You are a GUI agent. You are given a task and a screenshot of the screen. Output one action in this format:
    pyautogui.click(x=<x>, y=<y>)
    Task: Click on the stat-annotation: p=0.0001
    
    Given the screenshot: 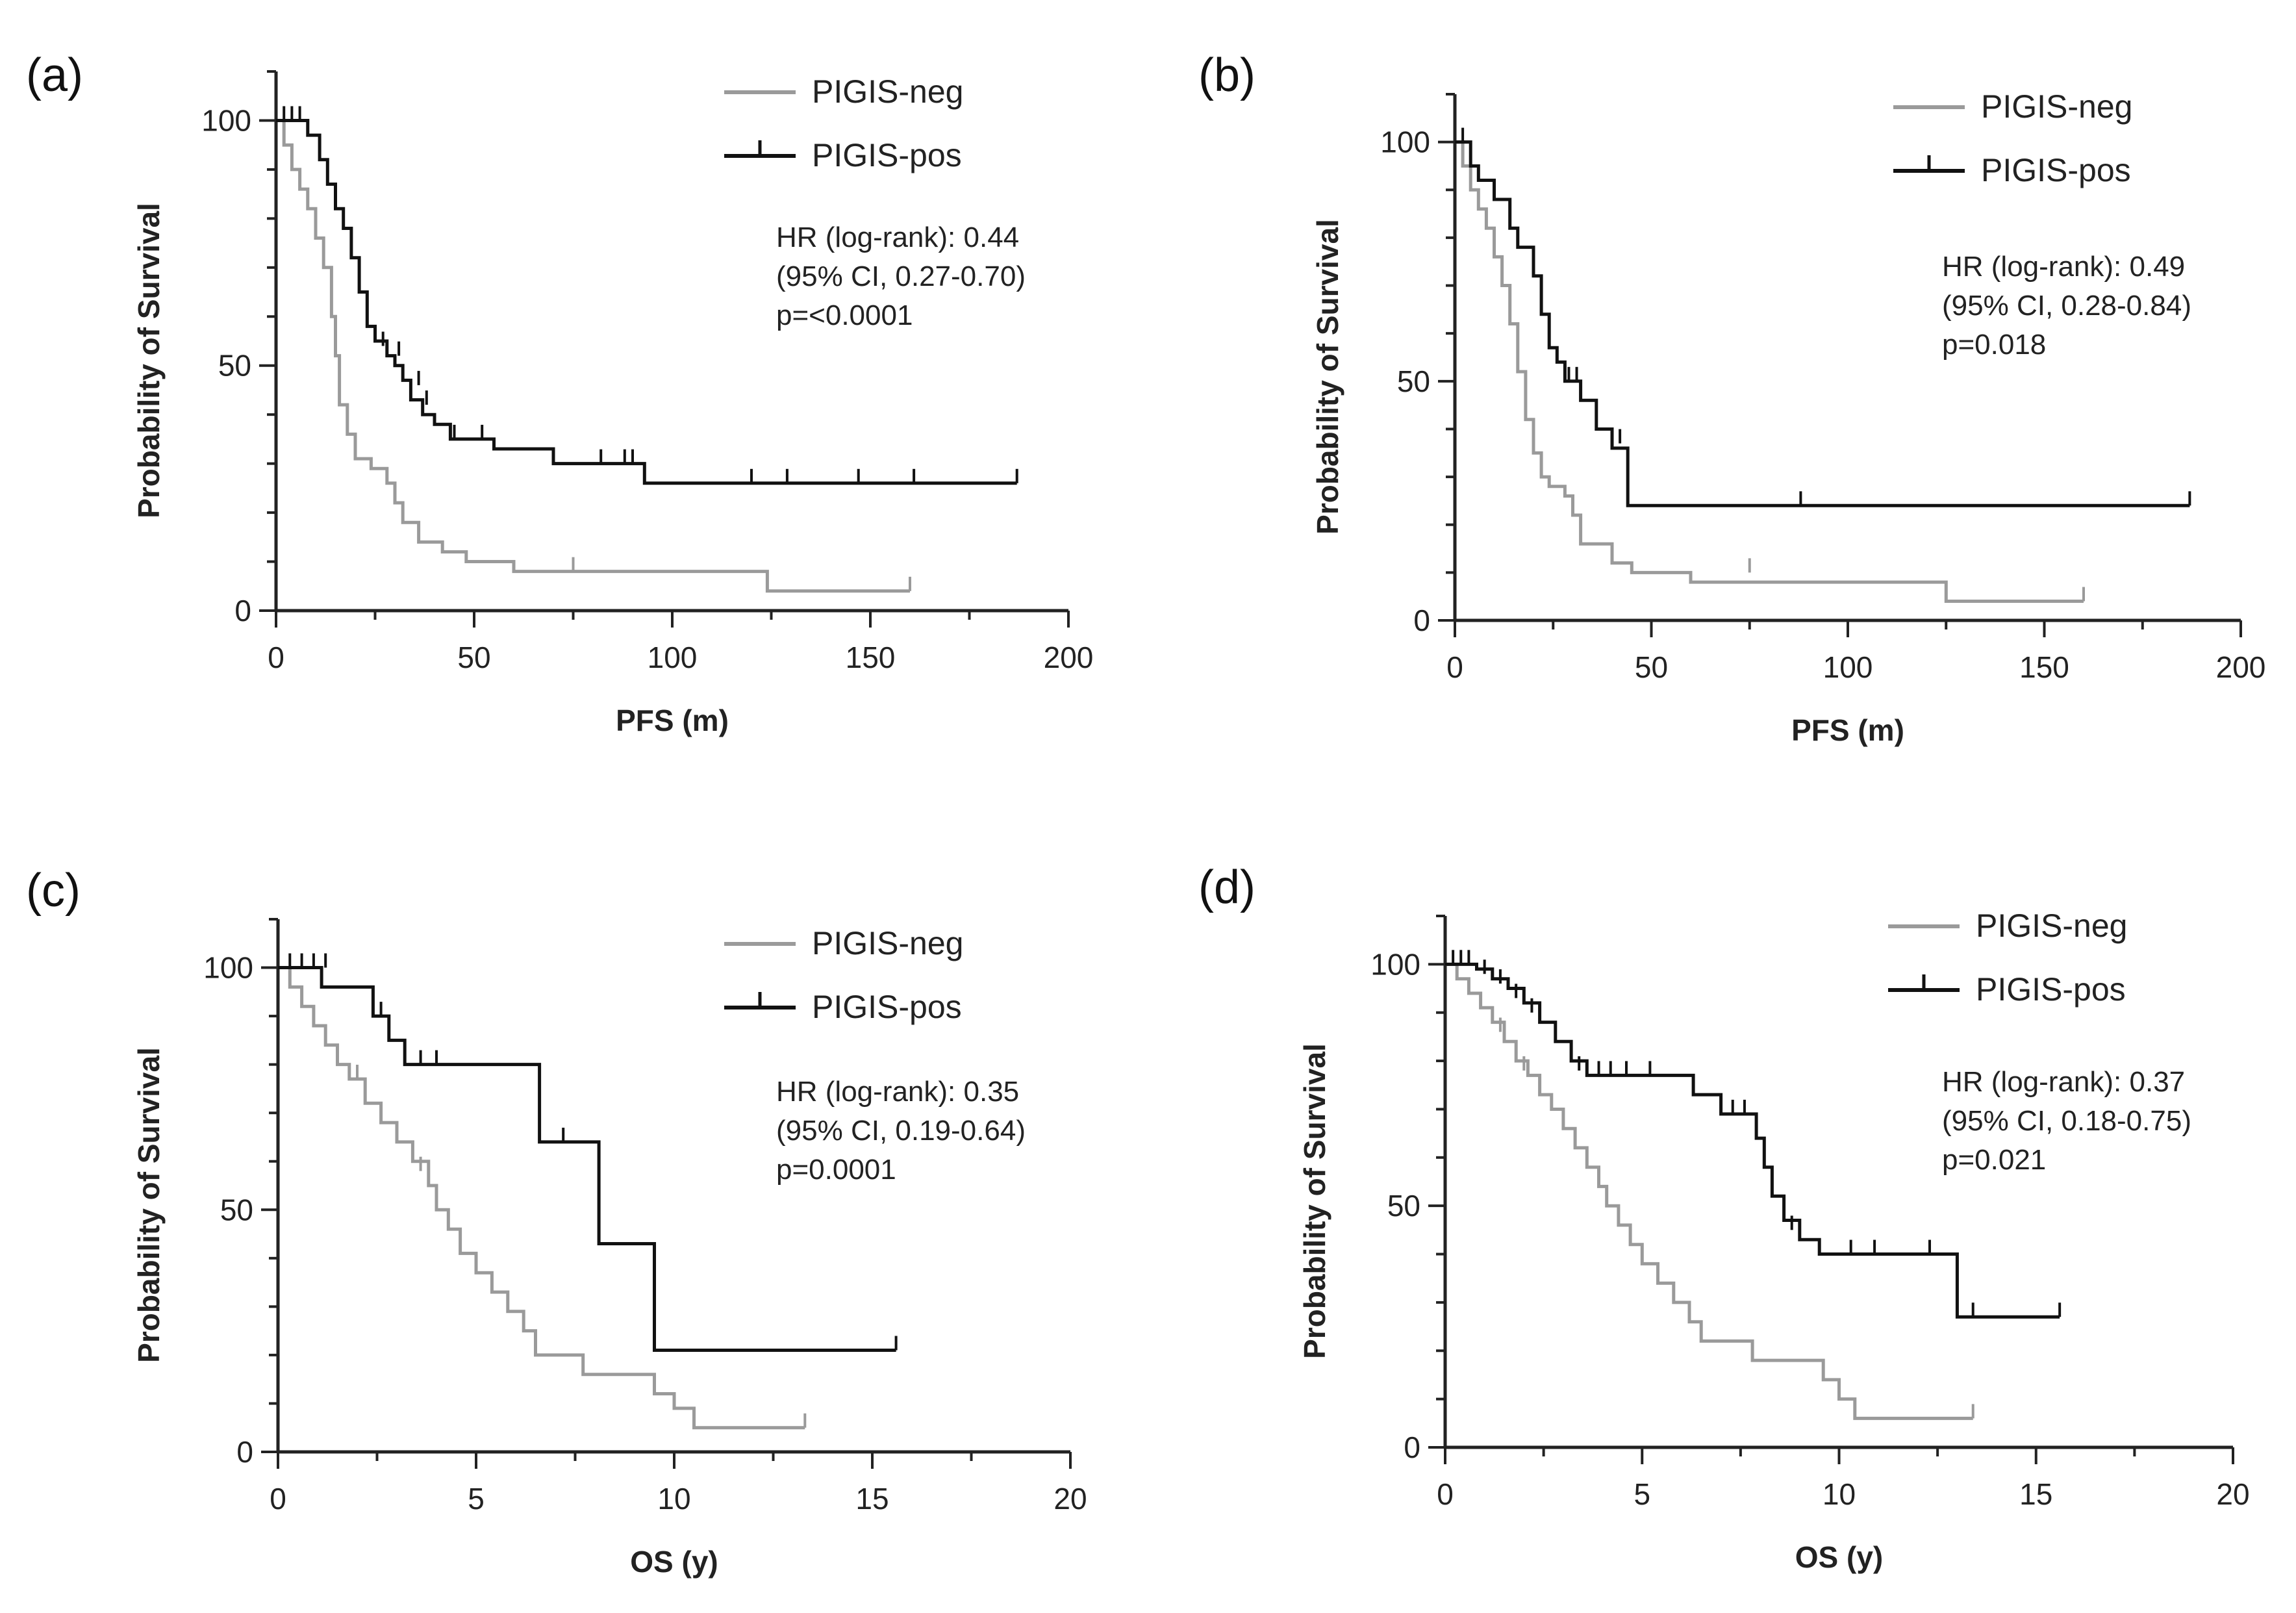 What is the action you would take?
    pyautogui.click(x=836, y=1170)
    